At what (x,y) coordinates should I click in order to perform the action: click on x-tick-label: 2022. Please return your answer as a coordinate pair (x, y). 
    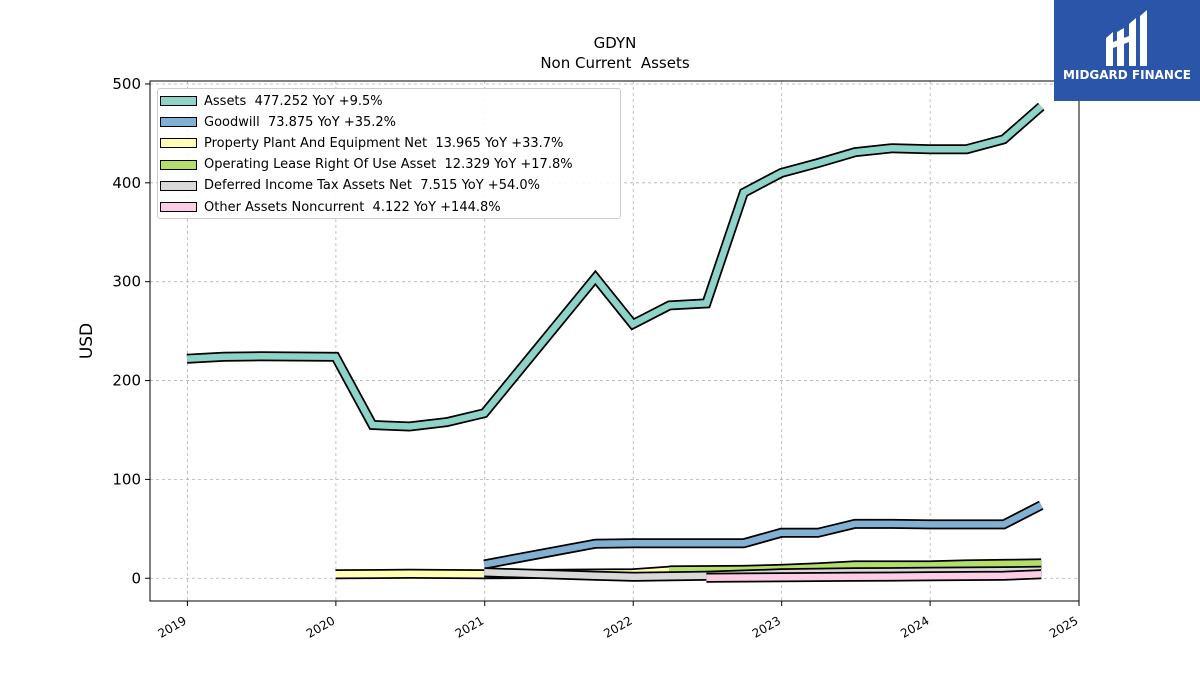
    Looking at the image, I should click on (617, 626).